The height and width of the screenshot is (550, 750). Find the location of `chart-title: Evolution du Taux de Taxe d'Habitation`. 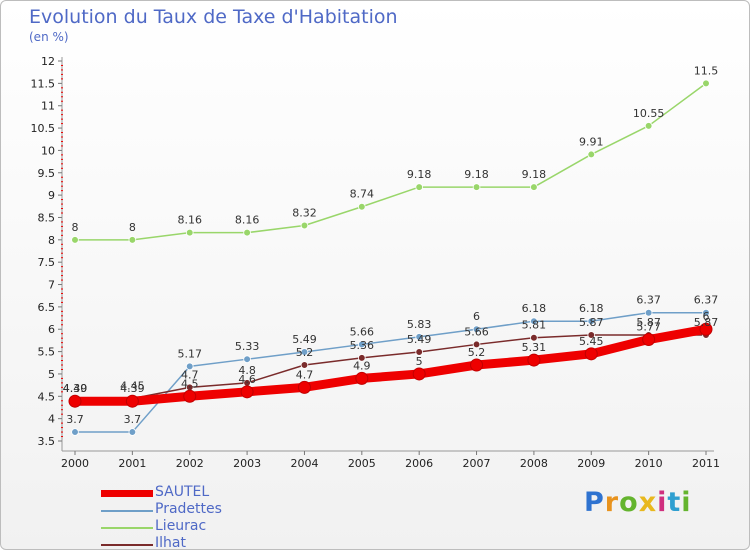

chart-title: Evolution du Taux de Taxe d'Habitation is located at coordinates (213, 17).